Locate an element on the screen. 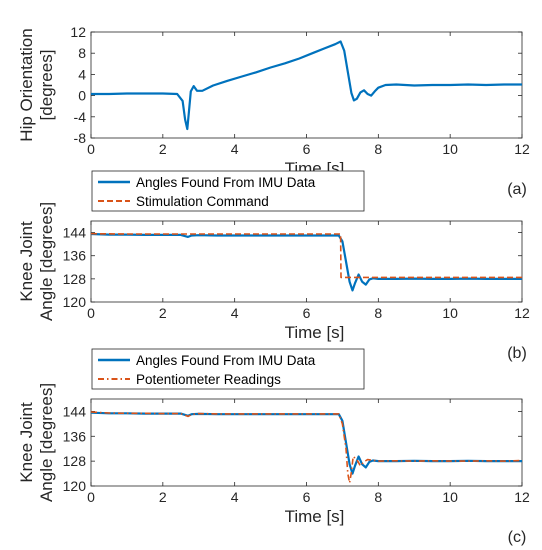  y-tick-label: 8 is located at coordinates (82, 53).